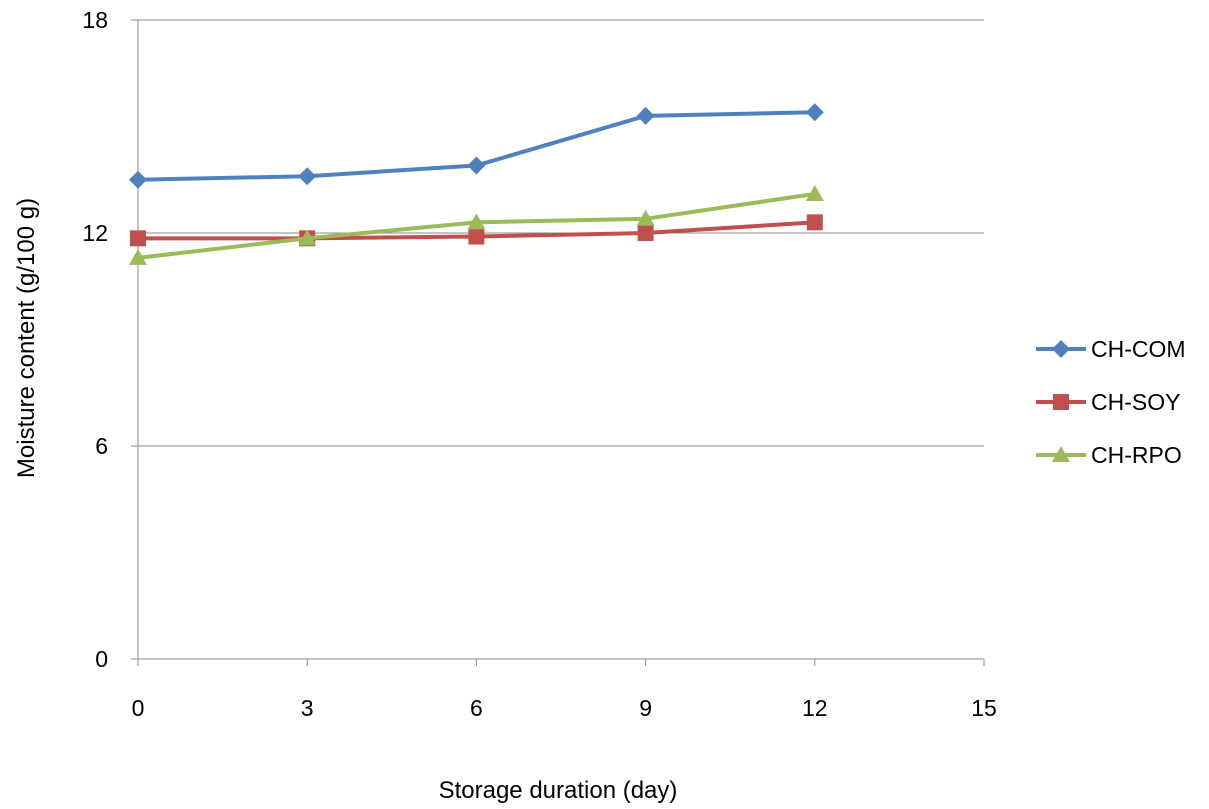  What do you see at coordinates (307, 708) in the screenshot?
I see `x-tick-label-3: 3` at bounding box center [307, 708].